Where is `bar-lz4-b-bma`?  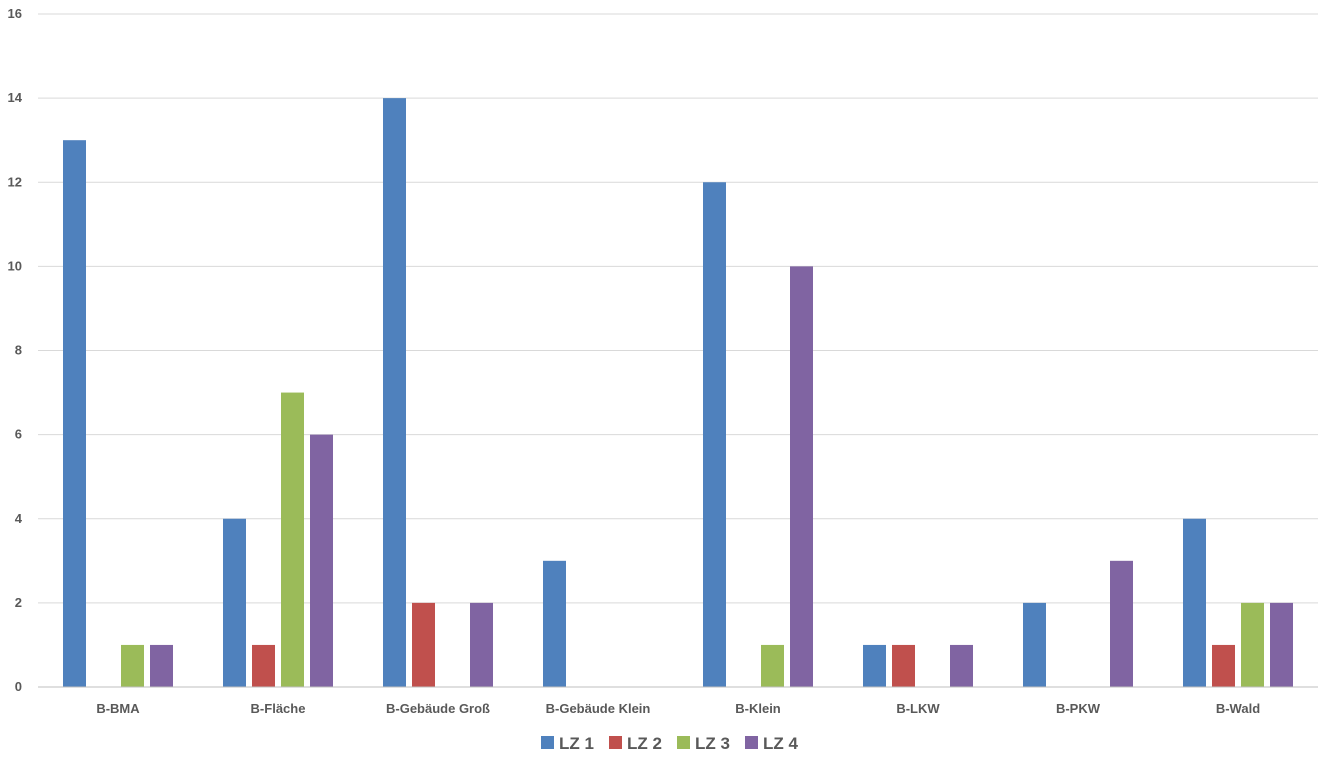 bar-lz4-b-bma is located at coordinates (161, 665).